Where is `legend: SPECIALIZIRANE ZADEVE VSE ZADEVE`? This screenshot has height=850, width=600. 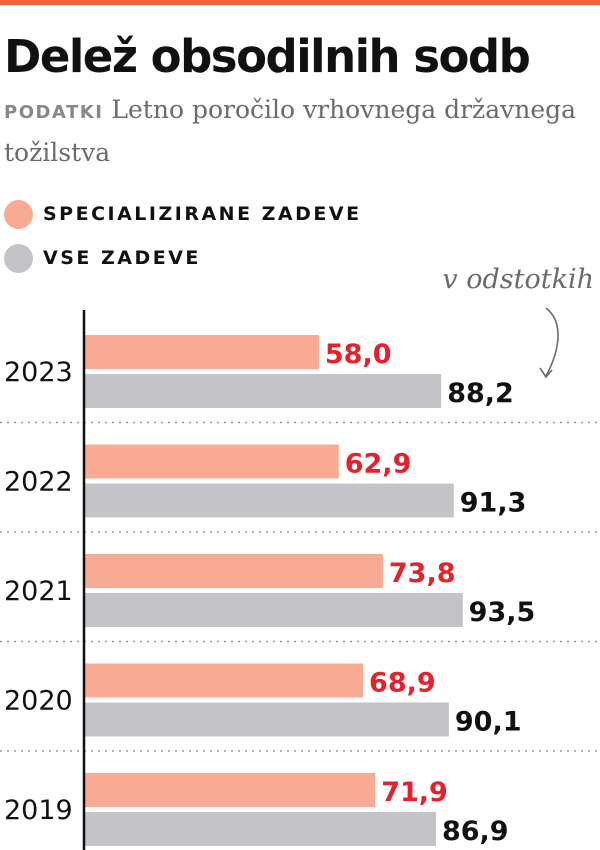
legend: SPECIALIZIRANE ZADEVE VSE ZADEVE is located at coordinates (183, 236).